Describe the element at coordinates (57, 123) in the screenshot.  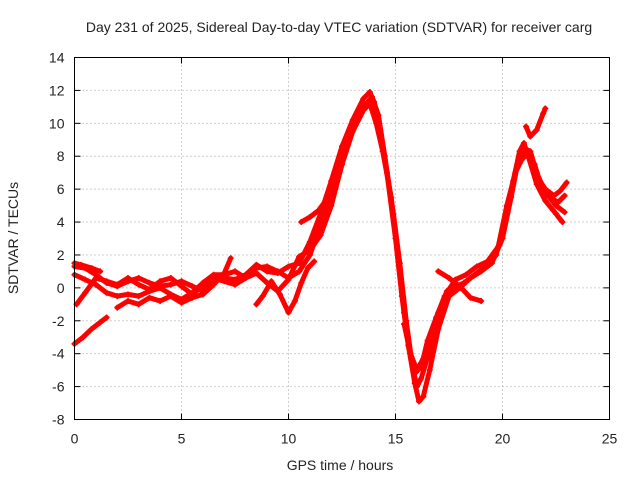
I see `y-tick-label: 10` at that location.